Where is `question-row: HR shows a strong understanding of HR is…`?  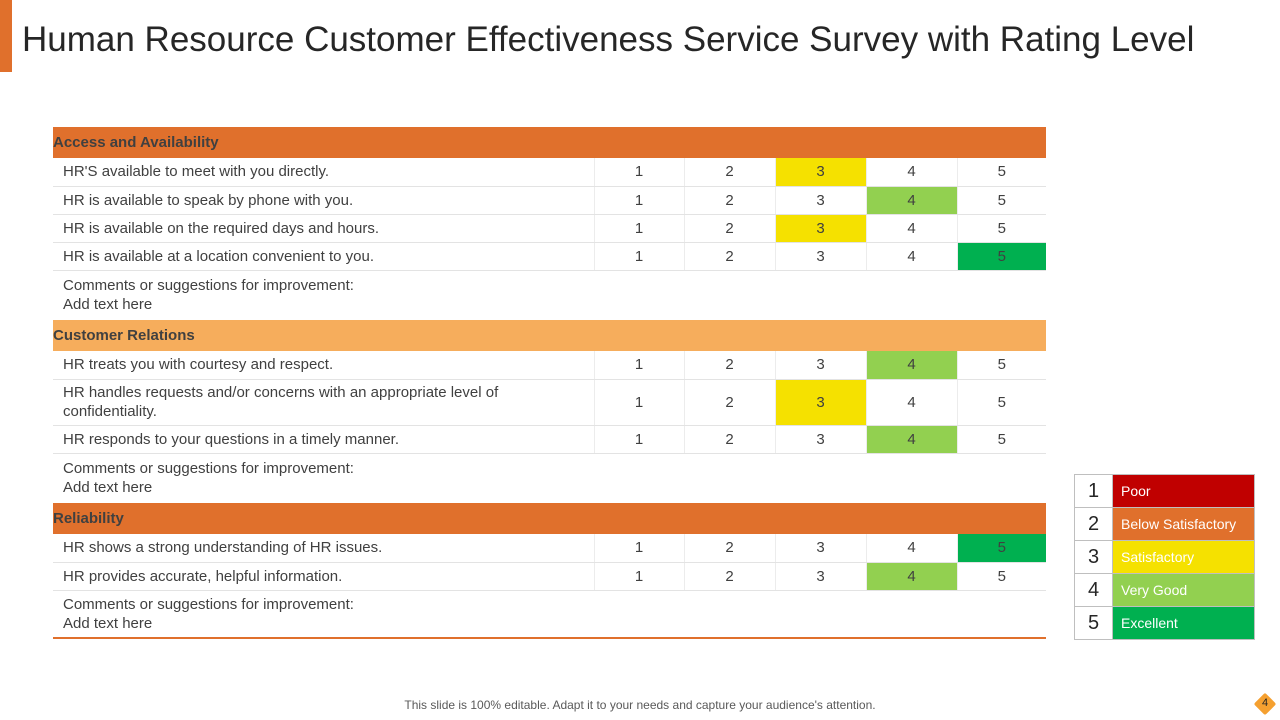
question-row: HR shows a strong understanding of HR is… is located at coordinates (550, 548).